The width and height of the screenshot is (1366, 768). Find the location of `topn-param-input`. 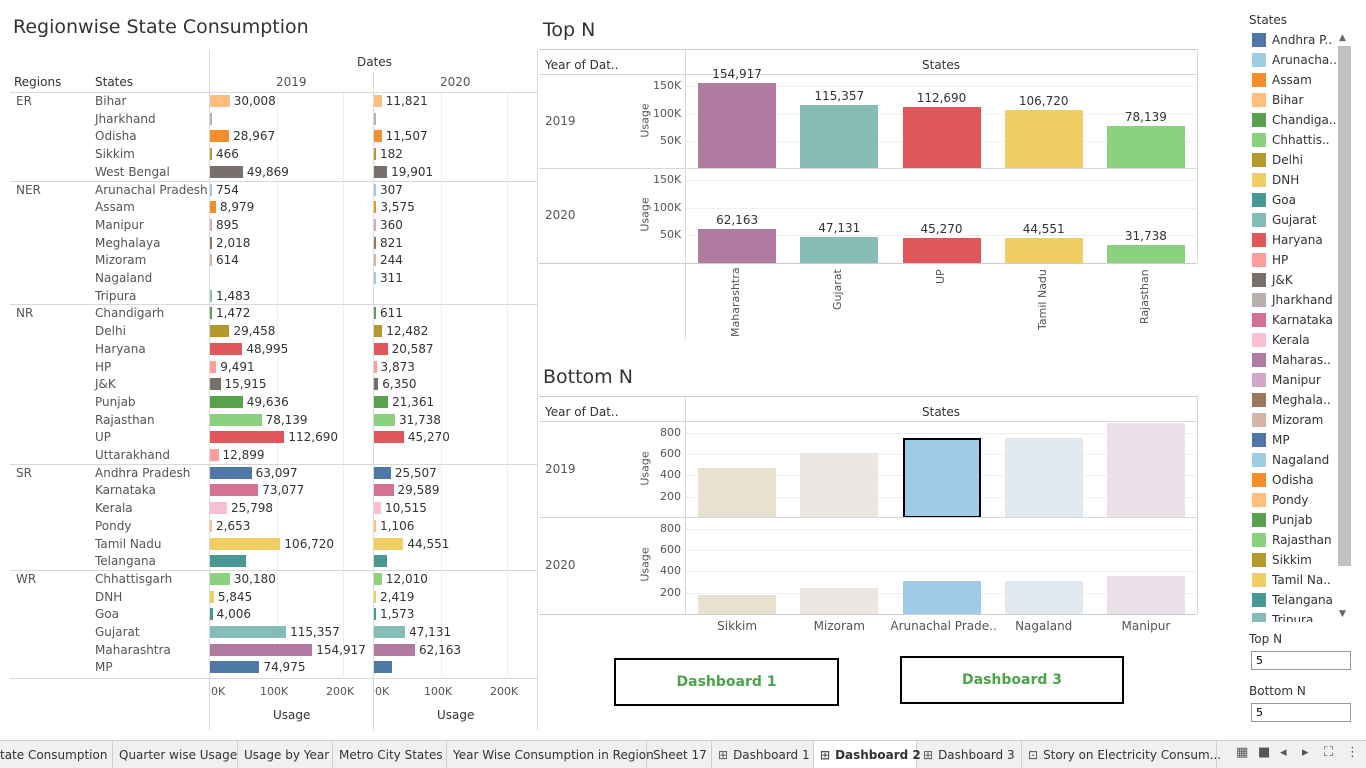

topn-param-input is located at coordinates (1301, 660).